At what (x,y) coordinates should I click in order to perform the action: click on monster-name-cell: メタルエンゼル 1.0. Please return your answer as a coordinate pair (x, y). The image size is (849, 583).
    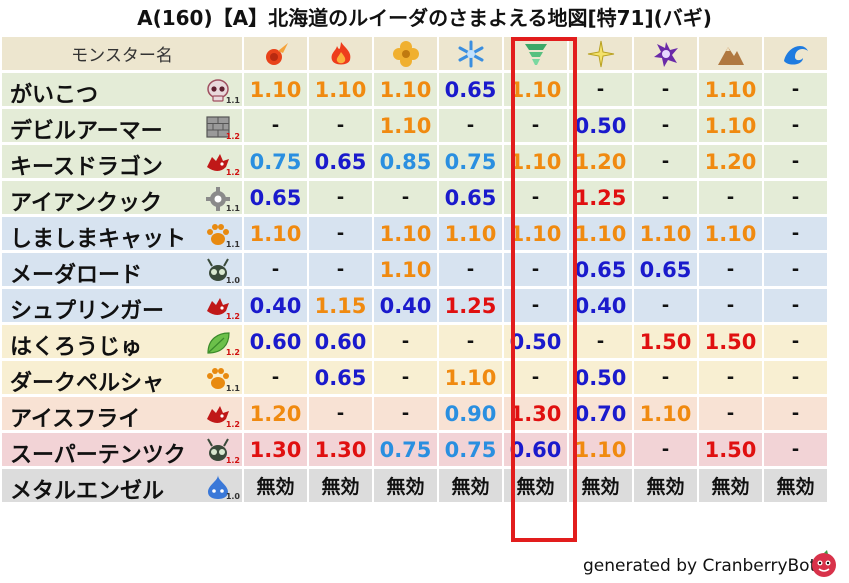
    Looking at the image, I should click on (123, 487).